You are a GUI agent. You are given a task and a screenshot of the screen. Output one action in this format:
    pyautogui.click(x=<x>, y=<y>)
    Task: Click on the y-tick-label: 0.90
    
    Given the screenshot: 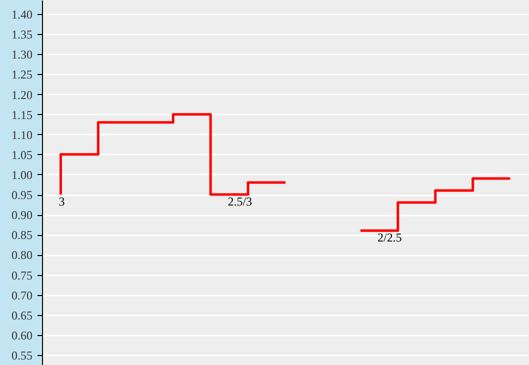 What is the action you would take?
    pyautogui.click(x=22, y=215)
    